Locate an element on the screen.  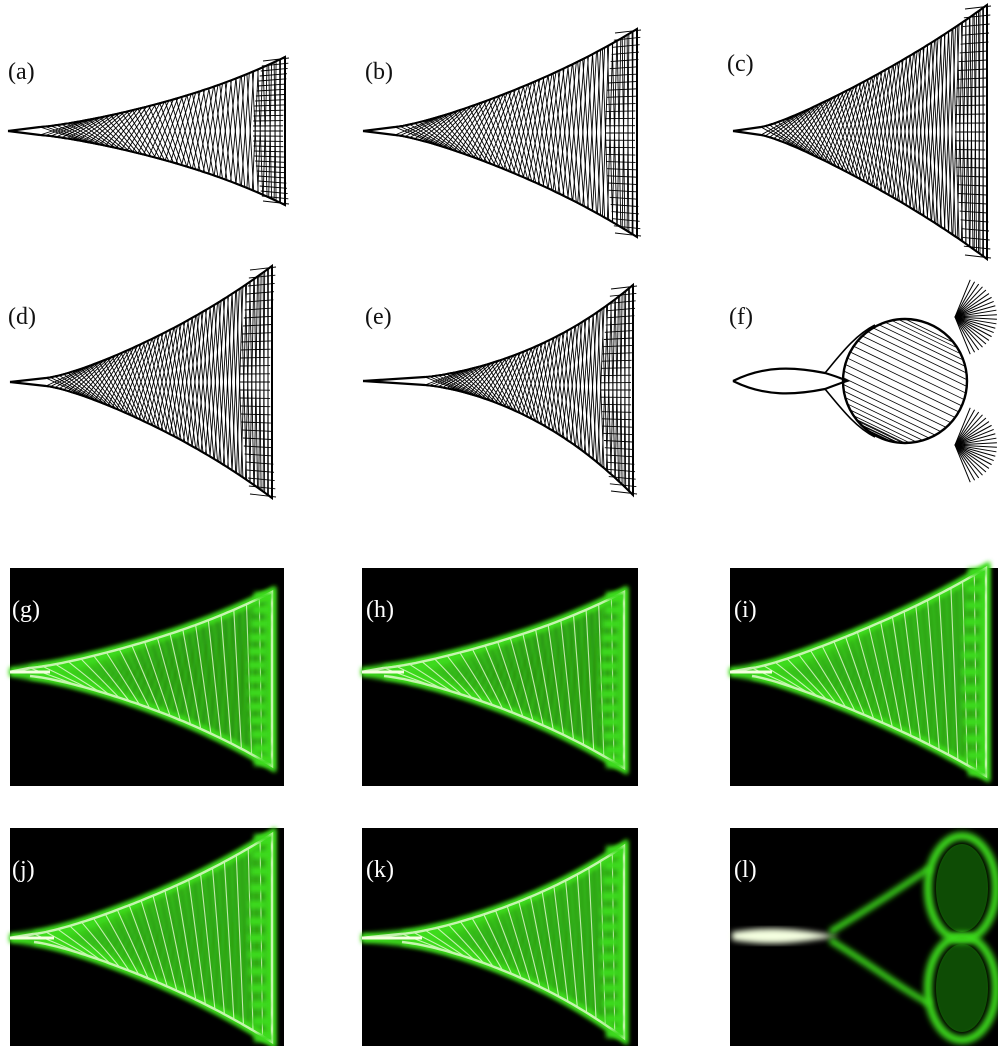
green-fan-j is located at coordinates (142, 936).